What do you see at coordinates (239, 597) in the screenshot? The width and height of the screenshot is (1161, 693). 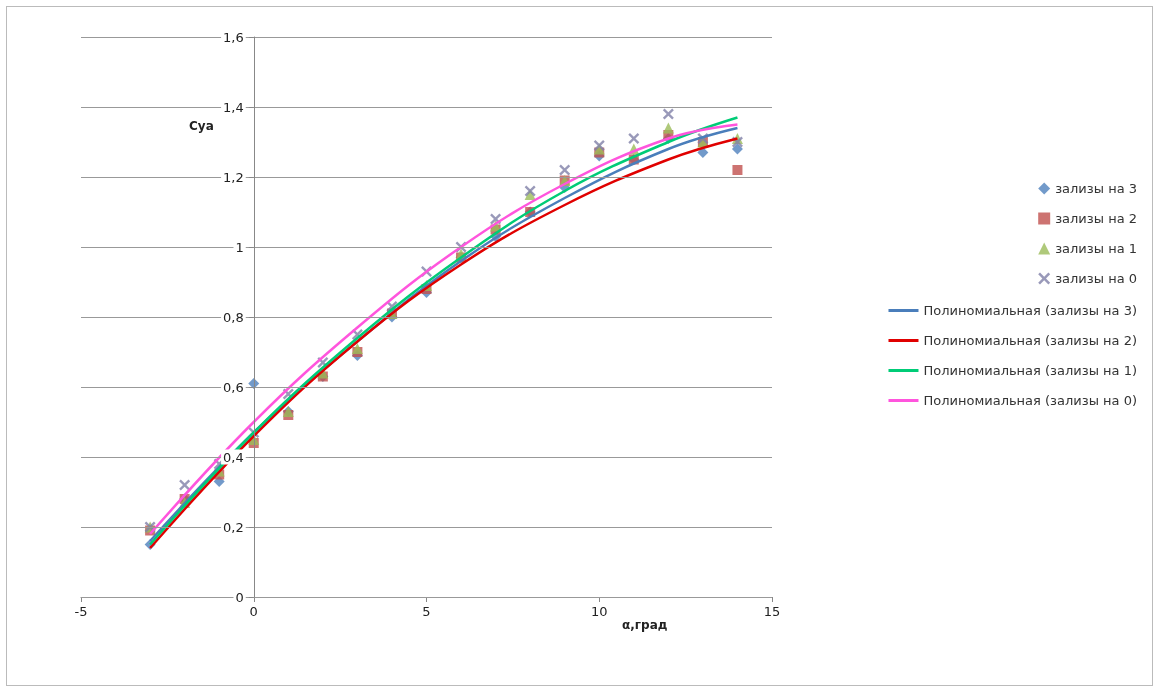 I see `y-tick-label: 0` at bounding box center [239, 597].